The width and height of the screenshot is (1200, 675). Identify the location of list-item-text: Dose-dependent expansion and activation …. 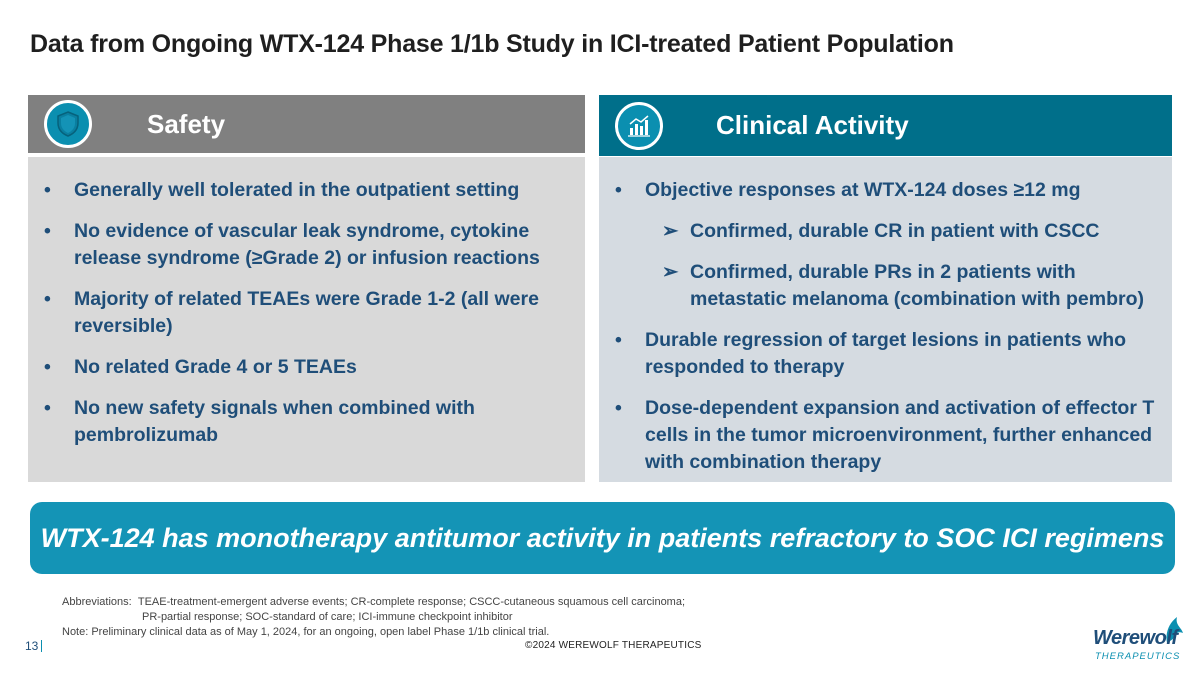
(900, 435).